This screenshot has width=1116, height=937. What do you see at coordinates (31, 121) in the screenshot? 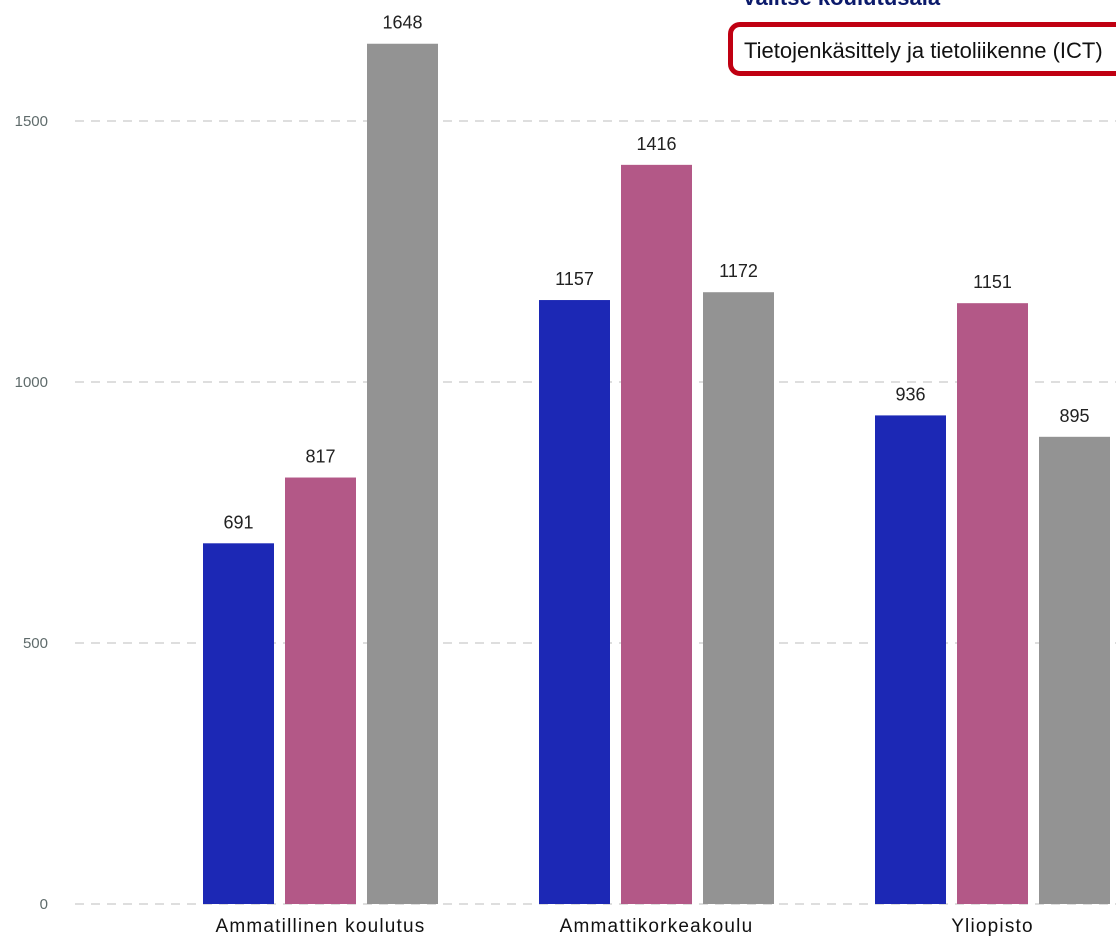
I see `y-tick-label: 1500` at bounding box center [31, 121].